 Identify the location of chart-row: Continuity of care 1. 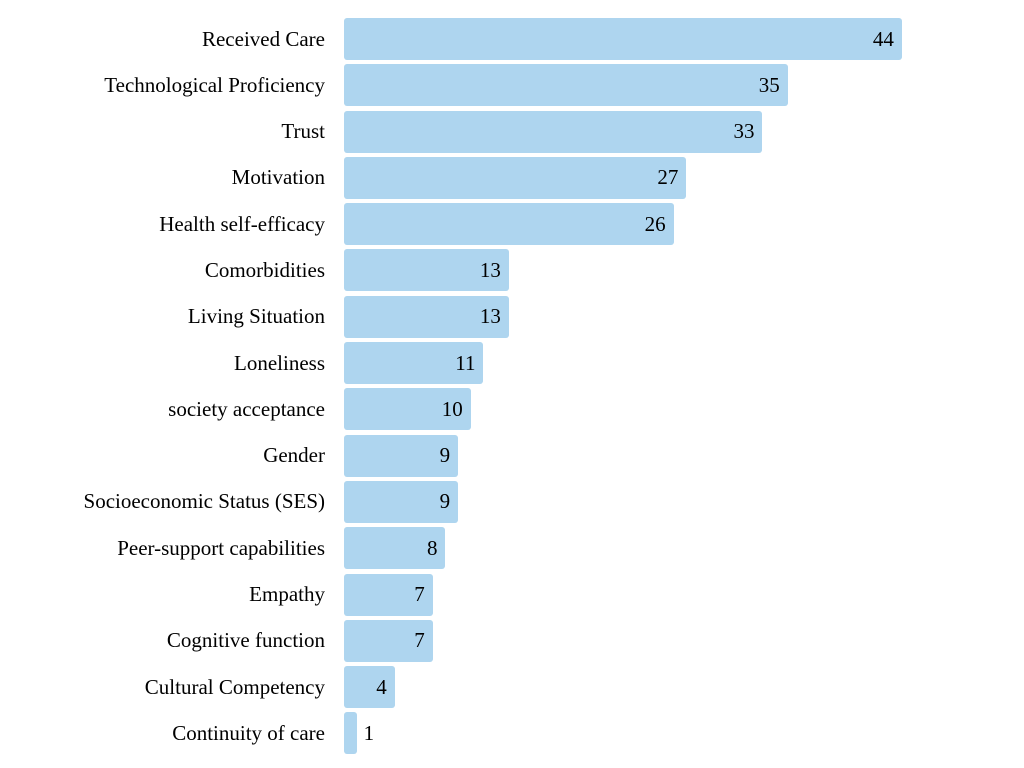
(512, 733).